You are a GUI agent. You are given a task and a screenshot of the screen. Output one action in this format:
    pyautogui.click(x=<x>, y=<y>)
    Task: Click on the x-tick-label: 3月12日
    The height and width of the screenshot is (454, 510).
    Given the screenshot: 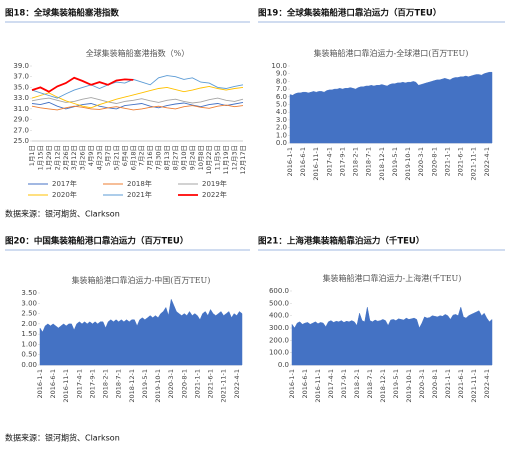 What is the action you would take?
    pyautogui.click(x=74, y=157)
    